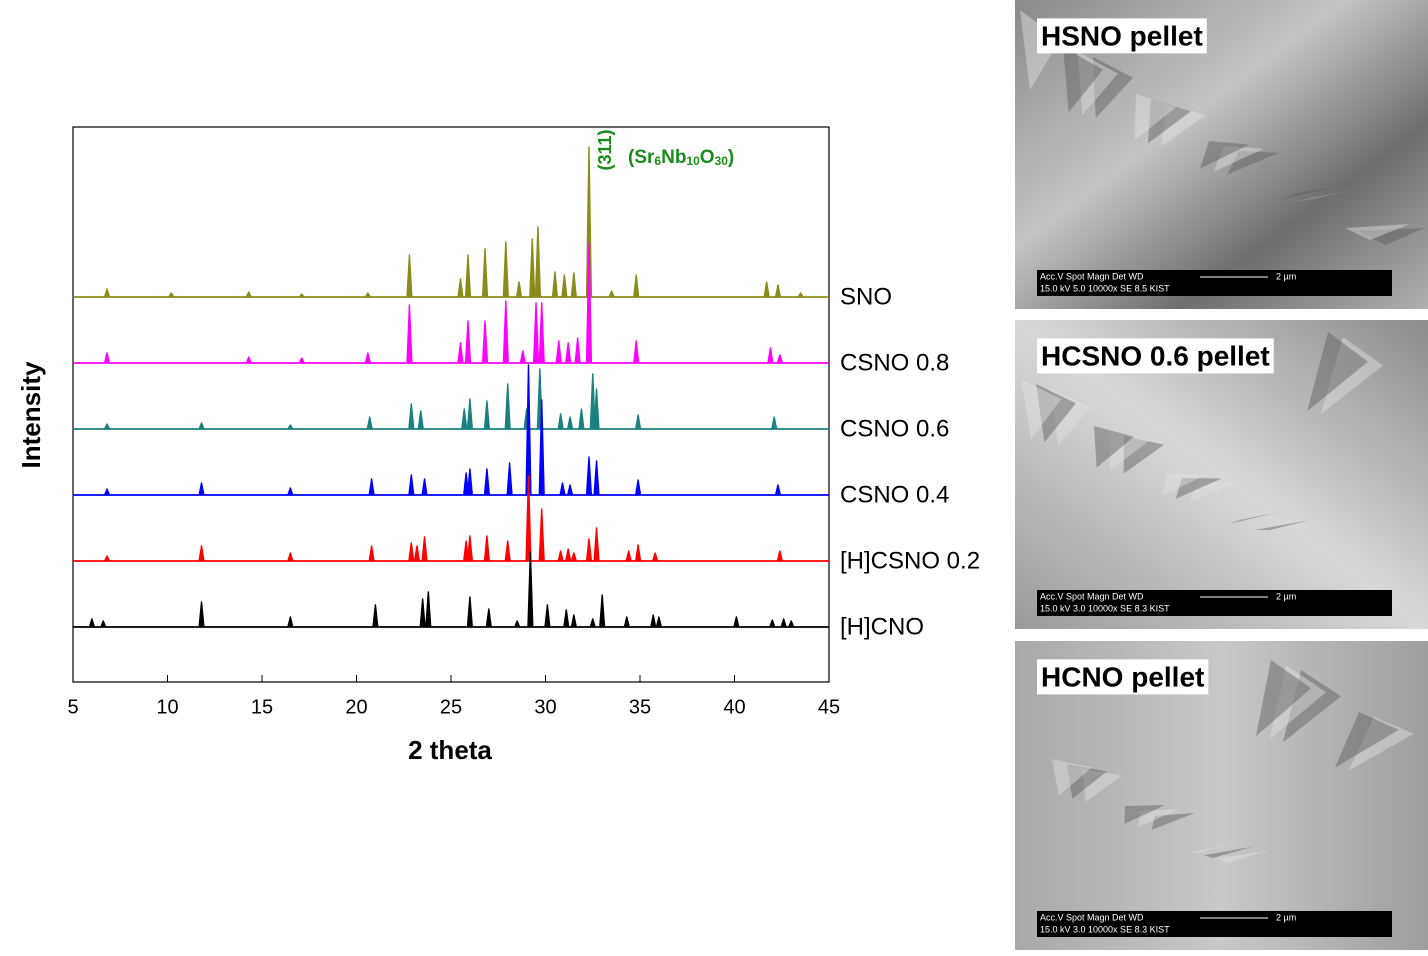 The height and width of the screenshot is (956, 1428). I want to click on sem-label-bg, so click(1123, 677).